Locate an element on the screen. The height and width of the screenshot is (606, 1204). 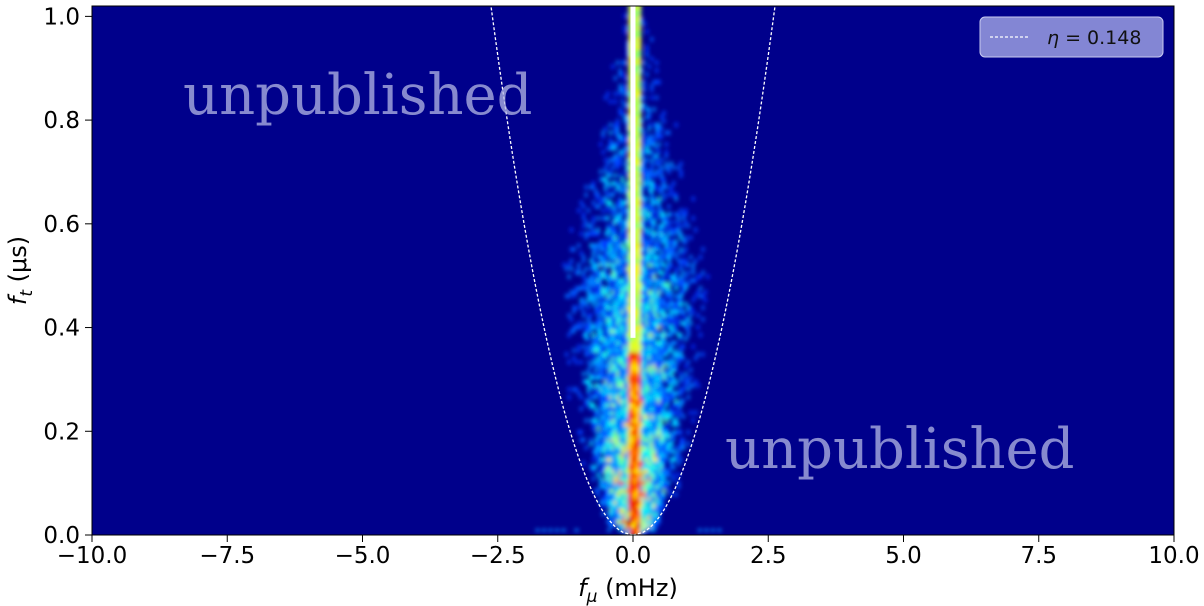
eta-curve-right is located at coordinates (704, 270).